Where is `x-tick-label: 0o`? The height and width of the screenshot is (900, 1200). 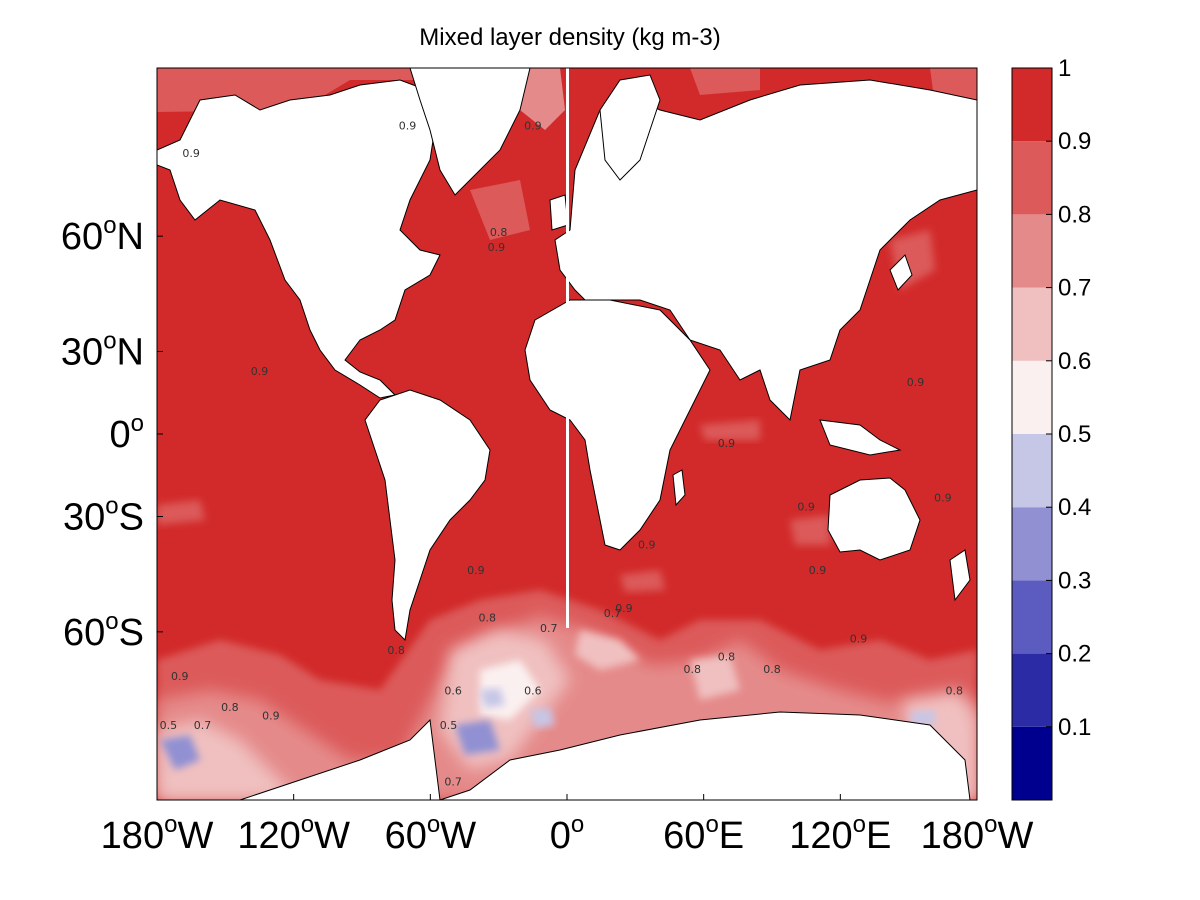
x-tick-label: 0o is located at coordinates (567, 834).